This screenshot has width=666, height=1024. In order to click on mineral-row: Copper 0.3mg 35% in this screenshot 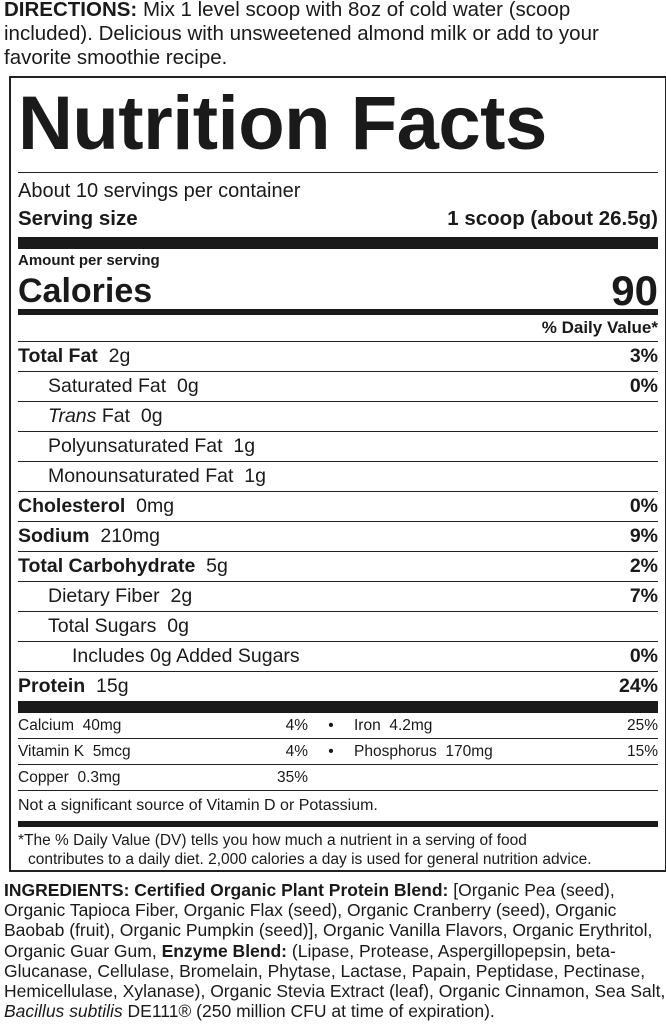, I will do `click(338, 778)`.